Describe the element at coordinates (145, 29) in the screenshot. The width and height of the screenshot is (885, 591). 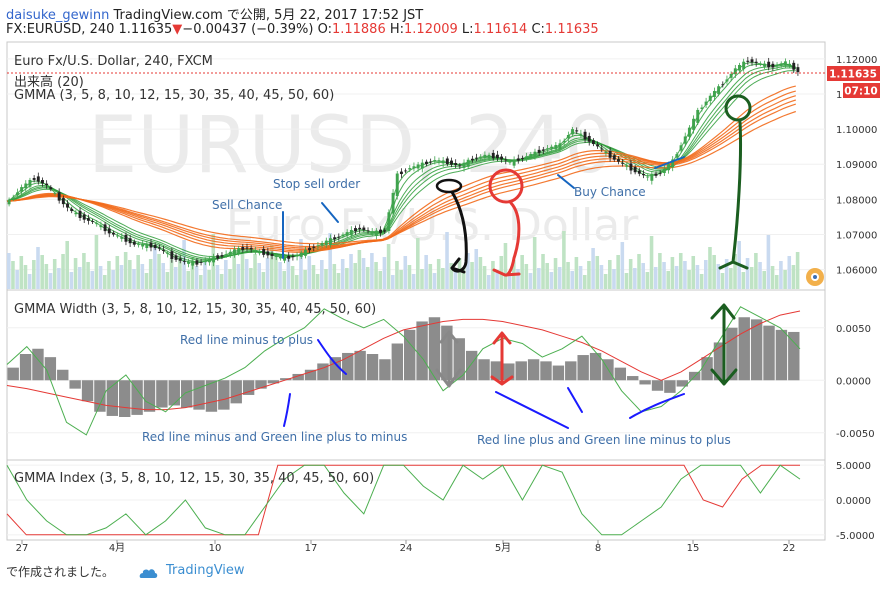
I see `last-price: 1.11635` at that location.